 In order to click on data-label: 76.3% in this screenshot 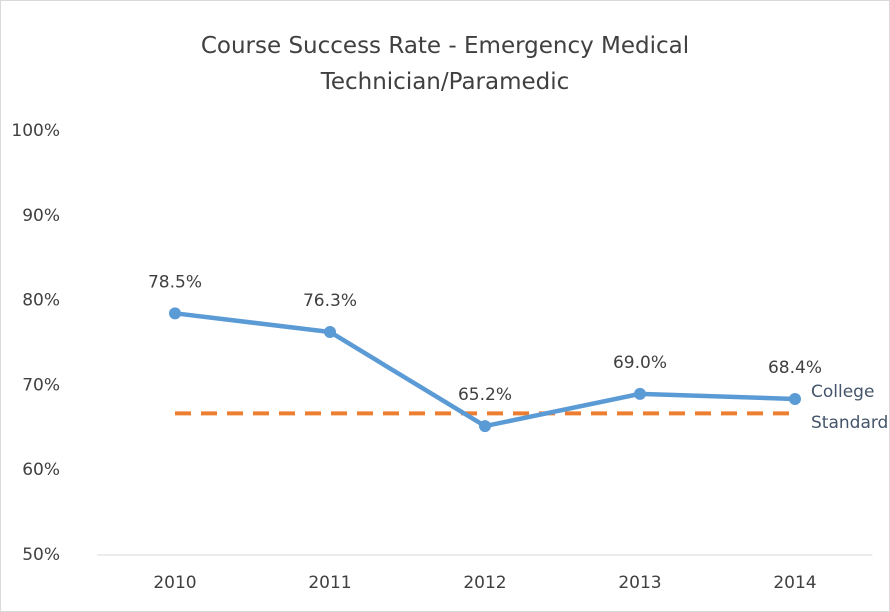, I will do `click(330, 301)`.